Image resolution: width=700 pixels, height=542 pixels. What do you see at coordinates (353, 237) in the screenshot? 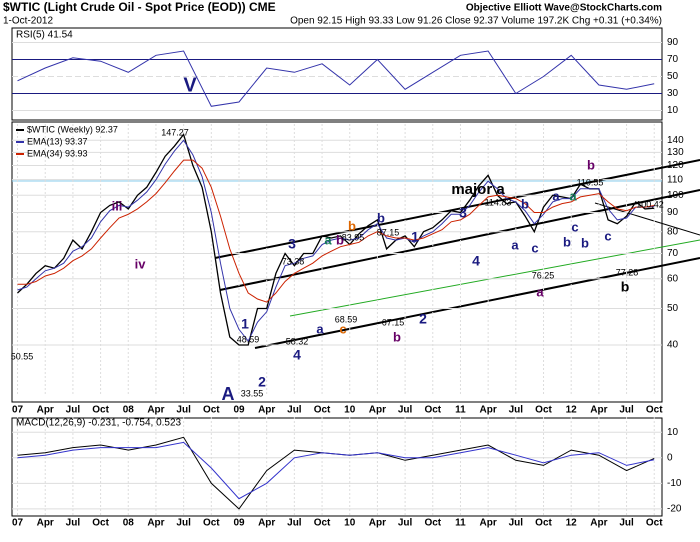
I see `wave-label: 83.95` at bounding box center [353, 237].